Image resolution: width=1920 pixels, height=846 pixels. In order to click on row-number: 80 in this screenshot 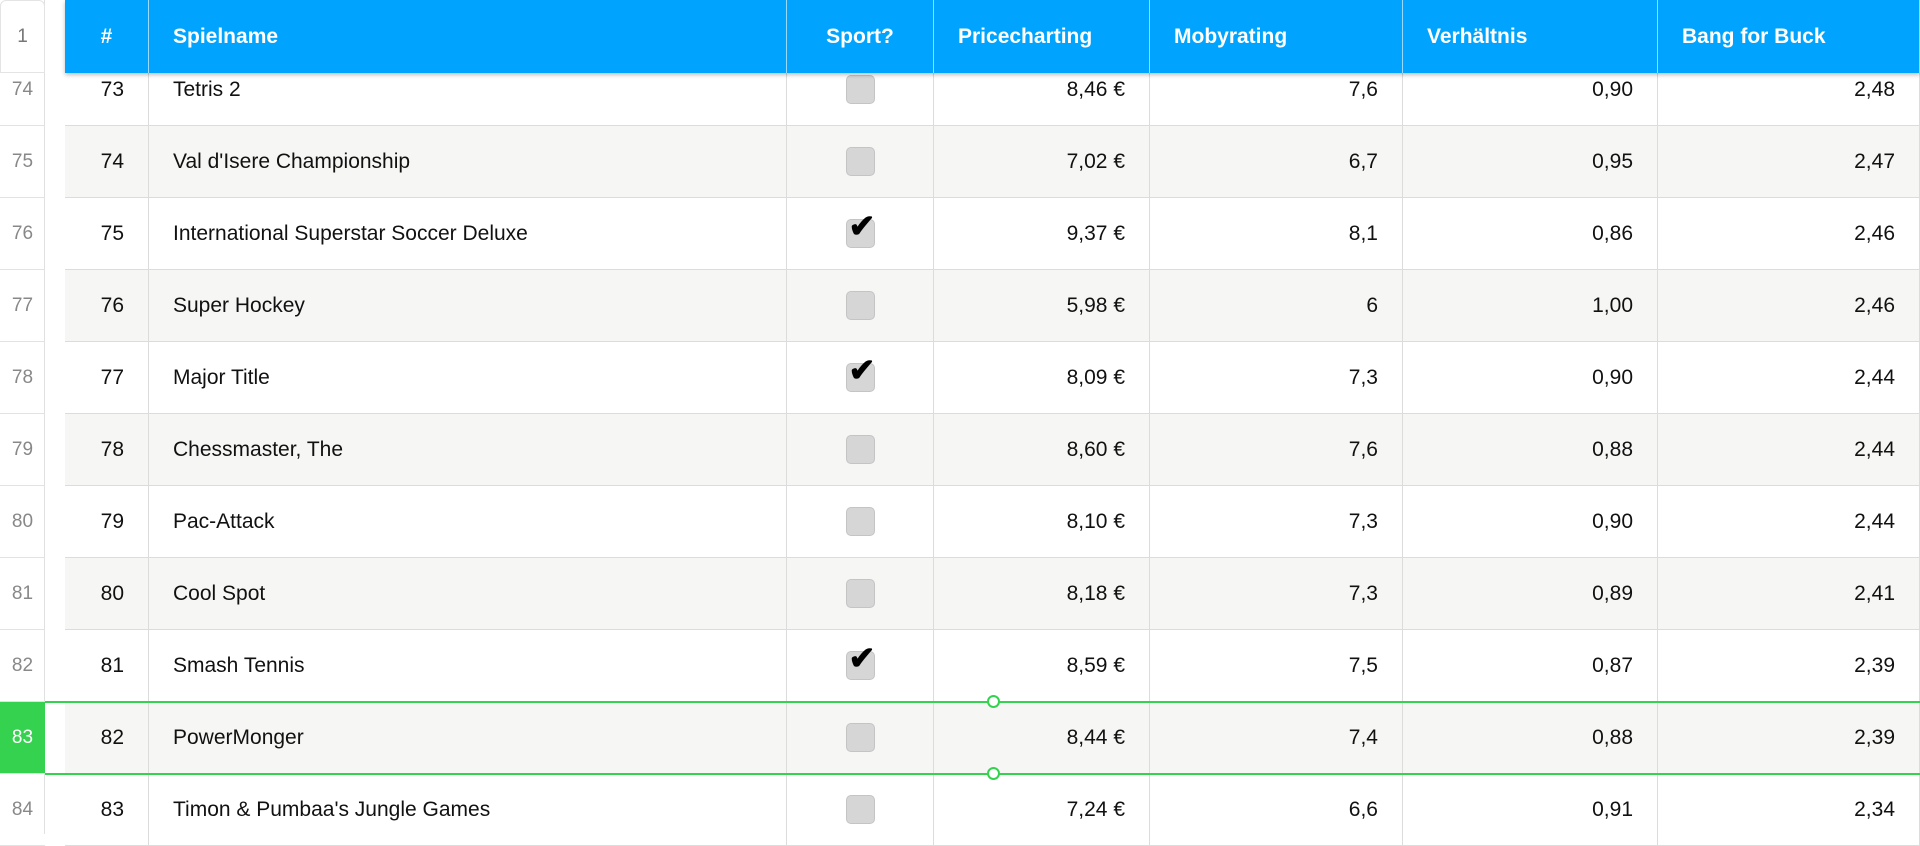, I will do `click(22, 522)`.